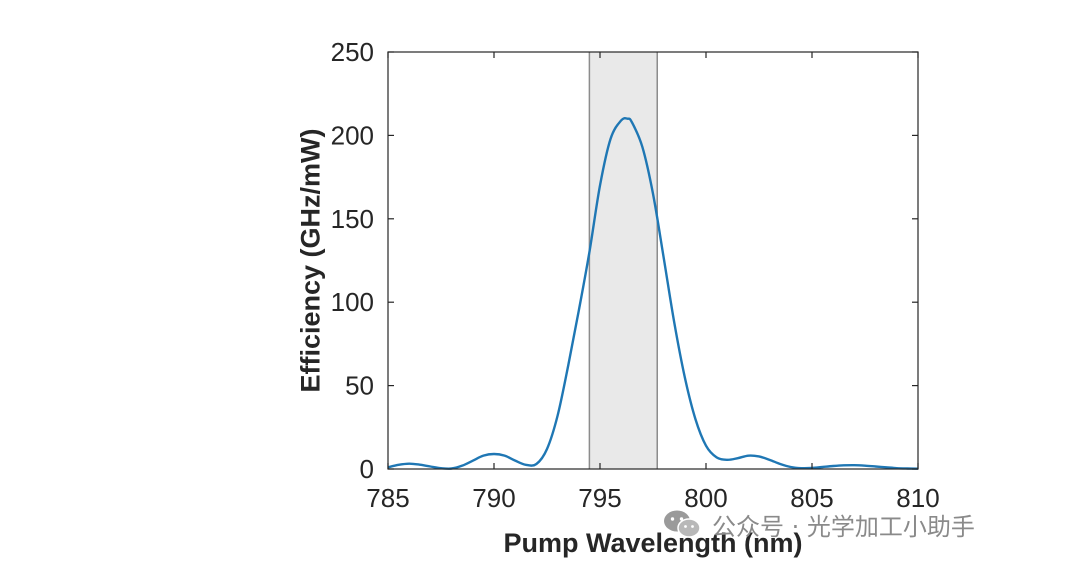 The height and width of the screenshot is (566, 1080). What do you see at coordinates (493, 498) in the screenshot?
I see `x-tick-label: 790` at bounding box center [493, 498].